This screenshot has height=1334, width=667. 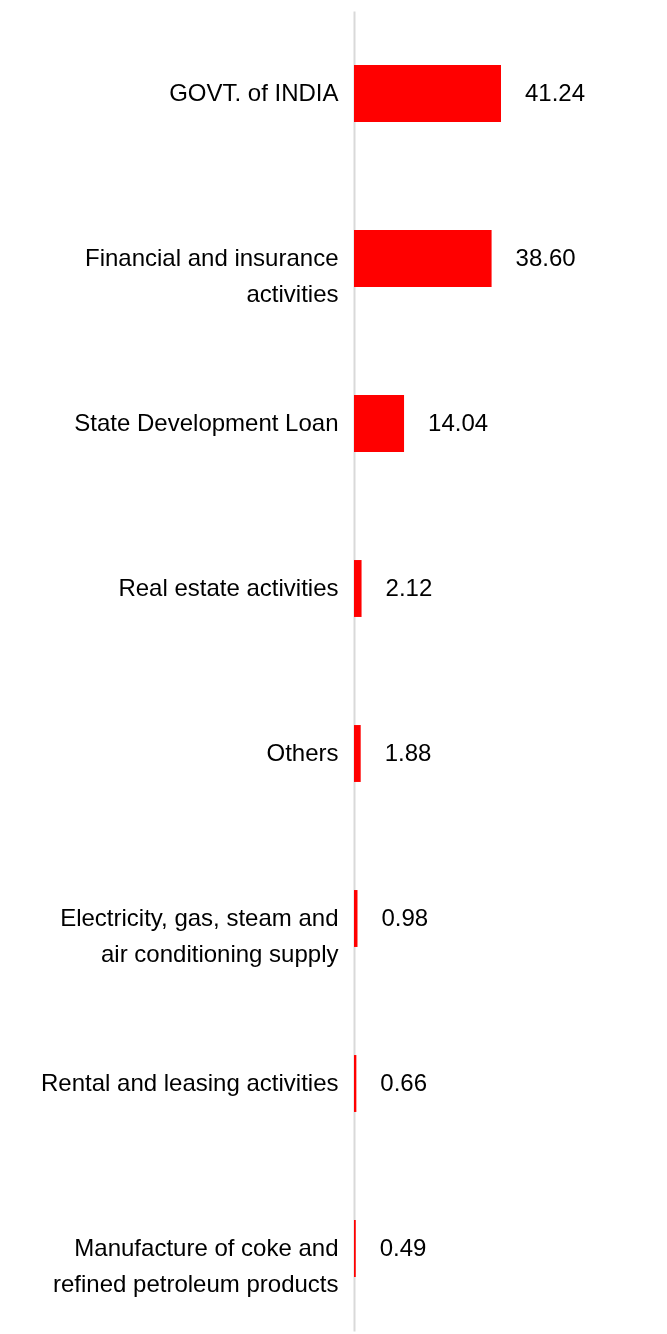 What do you see at coordinates (228, 587) in the screenshot?
I see `y-tick-label: Real estate activities` at bounding box center [228, 587].